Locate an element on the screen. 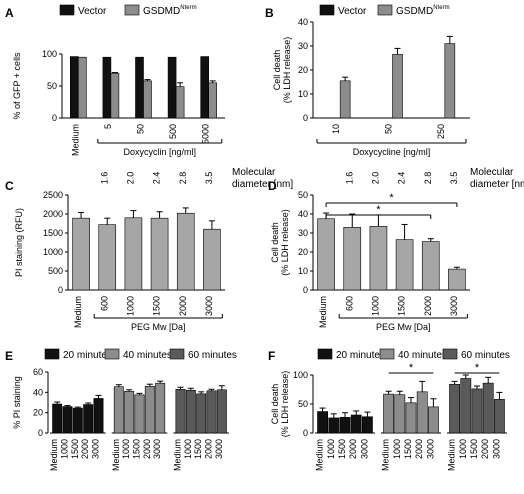 The image size is (524, 494). legend-label: Vector is located at coordinates (92, 11).